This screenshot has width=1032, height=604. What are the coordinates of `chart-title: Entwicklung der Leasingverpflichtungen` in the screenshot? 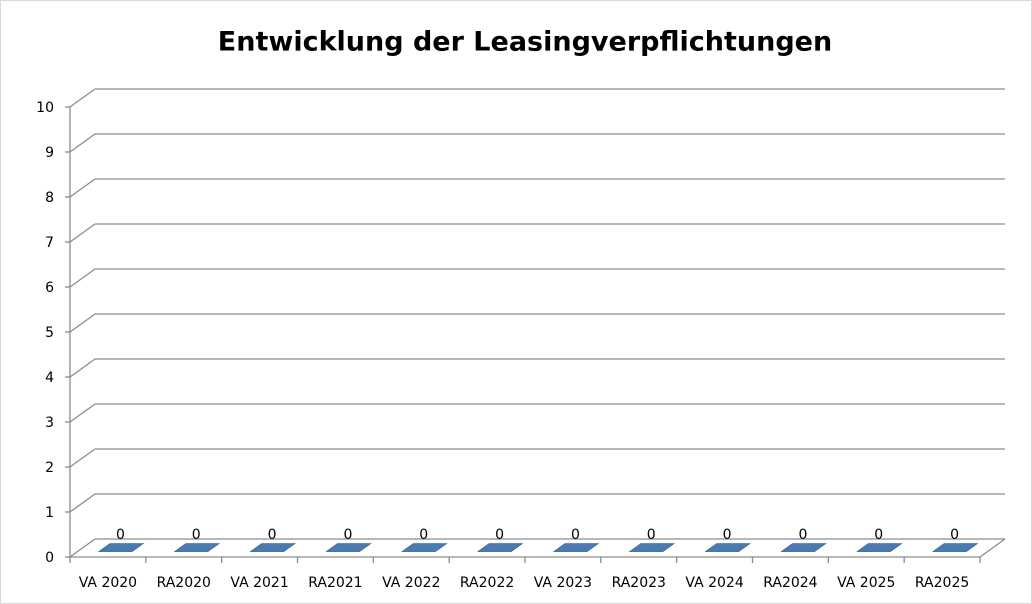 It's located at (525, 42).